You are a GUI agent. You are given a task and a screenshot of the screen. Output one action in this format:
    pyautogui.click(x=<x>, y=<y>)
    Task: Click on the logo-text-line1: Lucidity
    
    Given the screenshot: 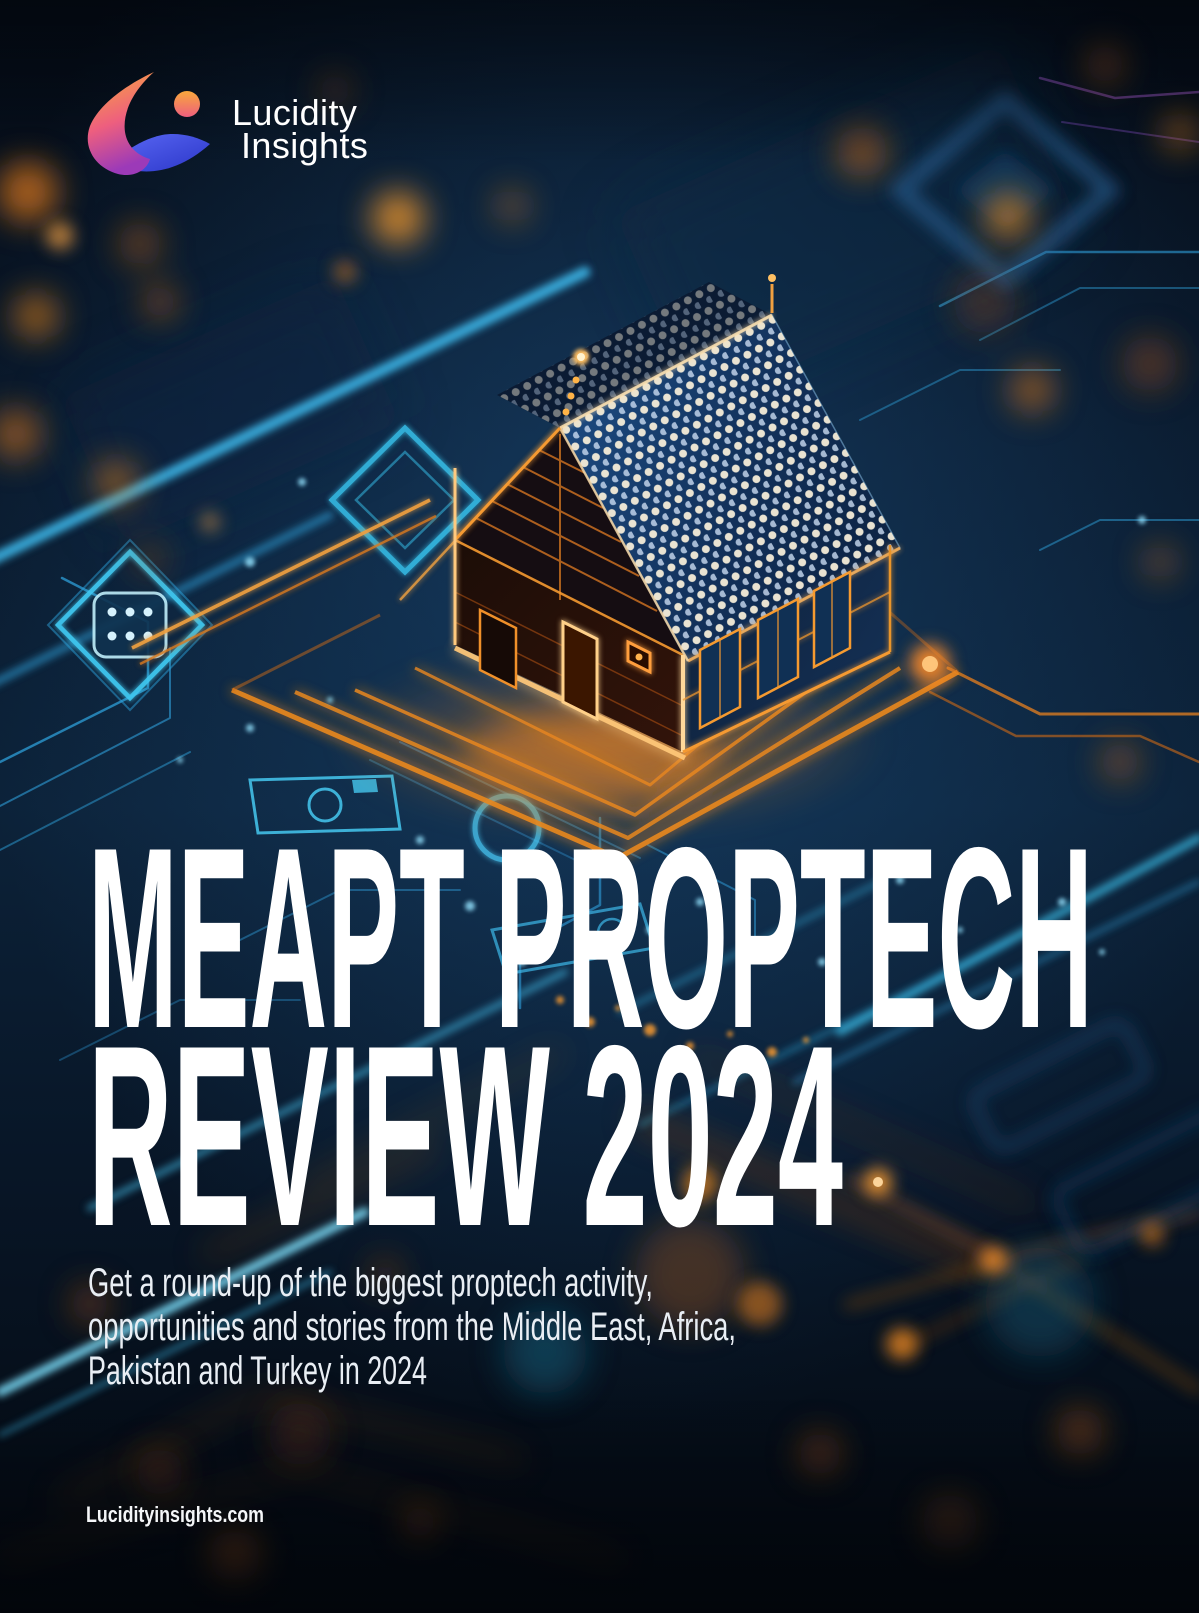 What is the action you would take?
    pyautogui.click(x=295, y=112)
    